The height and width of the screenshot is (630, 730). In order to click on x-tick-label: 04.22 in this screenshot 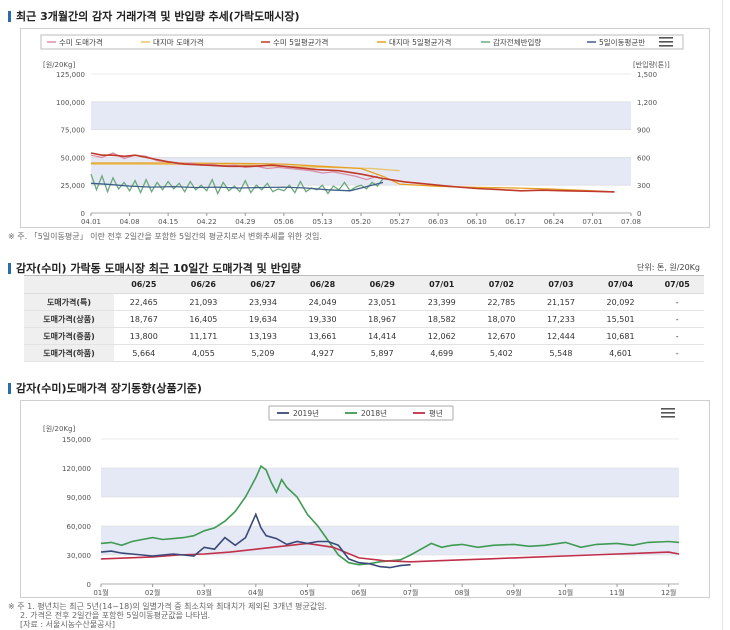, I will do `click(207, 222)`.